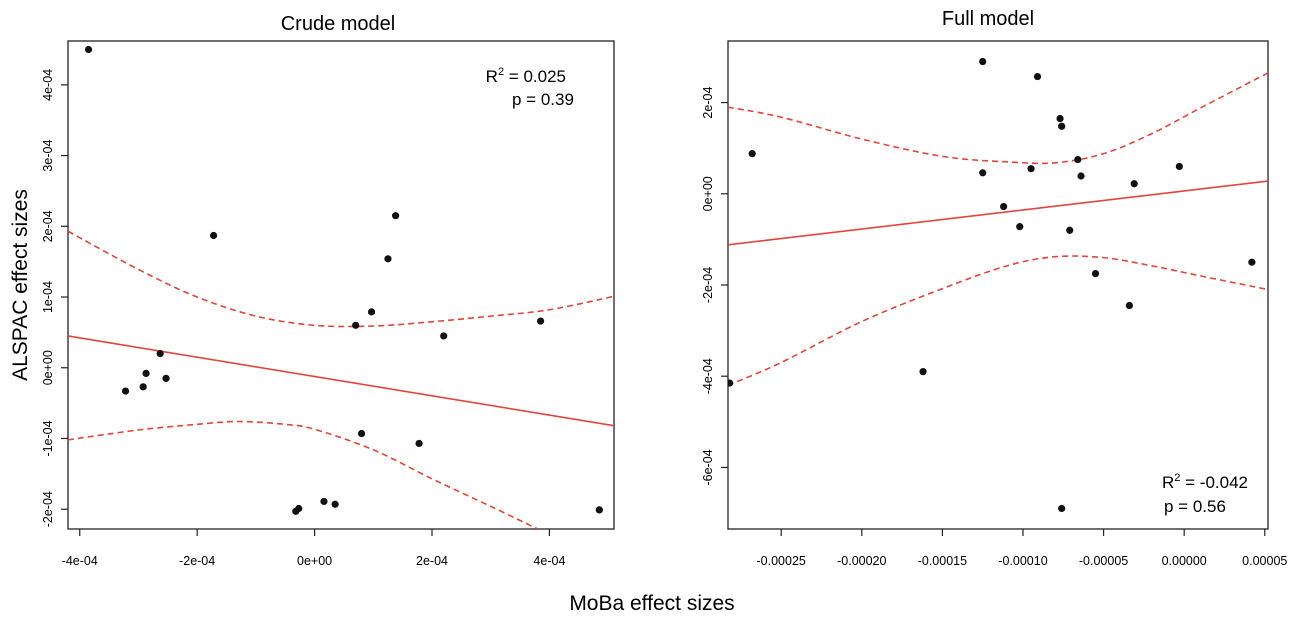 The height and width of the screenshot is (619, 1302). Describe the element at coordinates (861, 561) in the screenshot. I see `full-x-tick-label: -0.00020` at that location.